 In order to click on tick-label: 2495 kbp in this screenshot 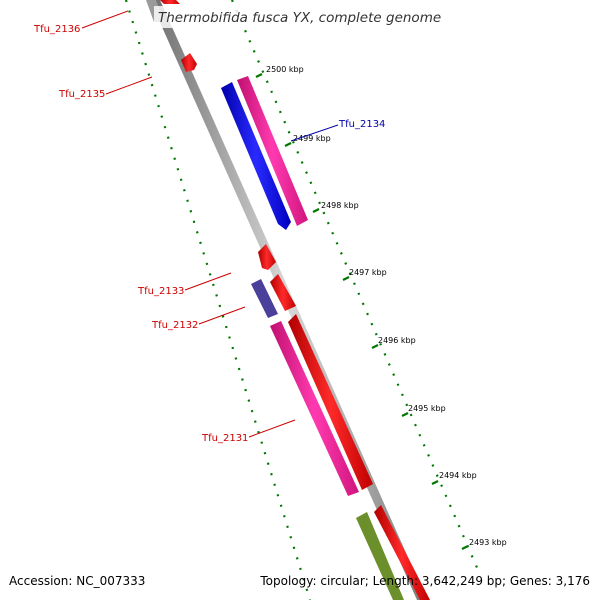, I will do `click(427, 408)`.